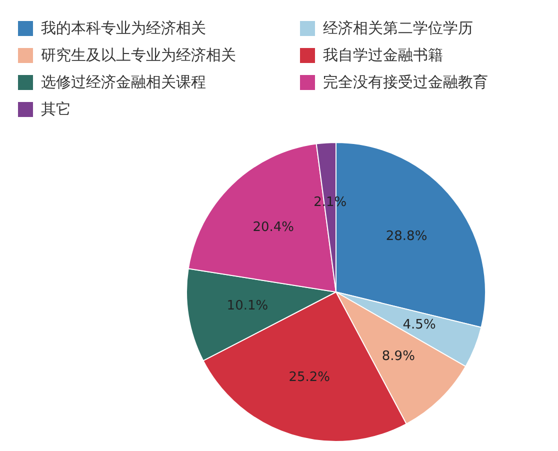 This screenshot has height=451, width=558. I want to click on data-label: 8.9%, so click(398, 356).